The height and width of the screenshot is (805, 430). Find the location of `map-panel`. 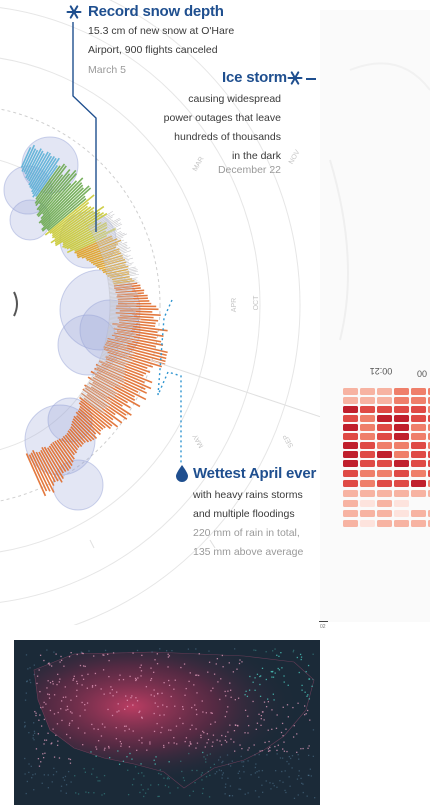

map-panel is located at coordinates (167, 722).